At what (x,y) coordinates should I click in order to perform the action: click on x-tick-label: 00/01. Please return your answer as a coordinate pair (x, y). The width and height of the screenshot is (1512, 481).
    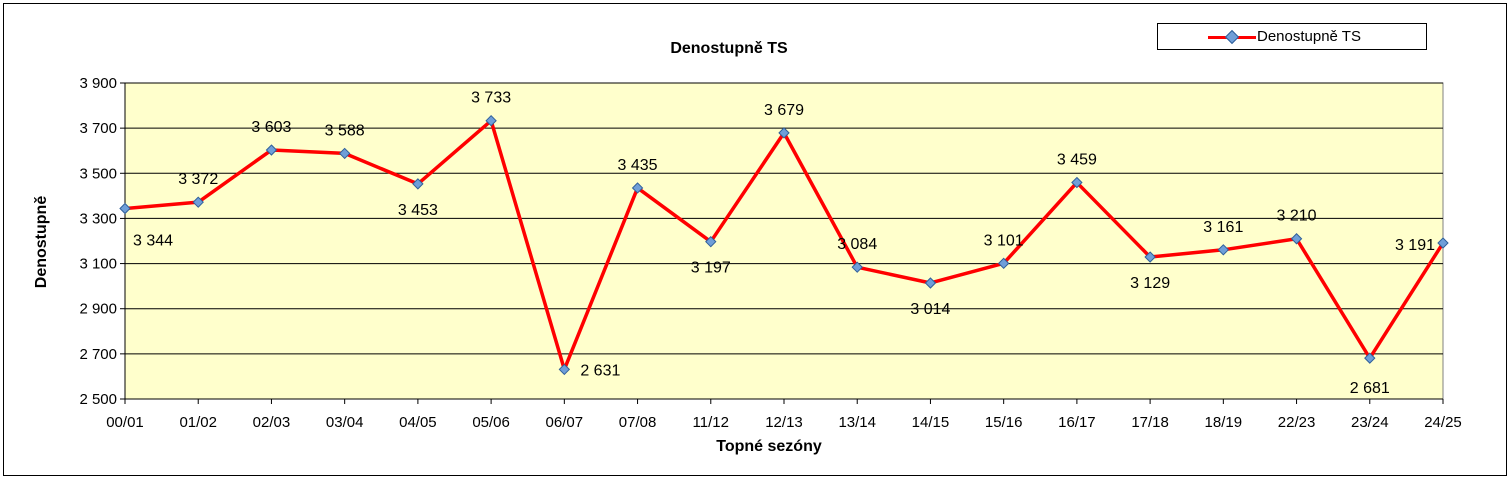
    Looking at the image, I should click on (125, 422).